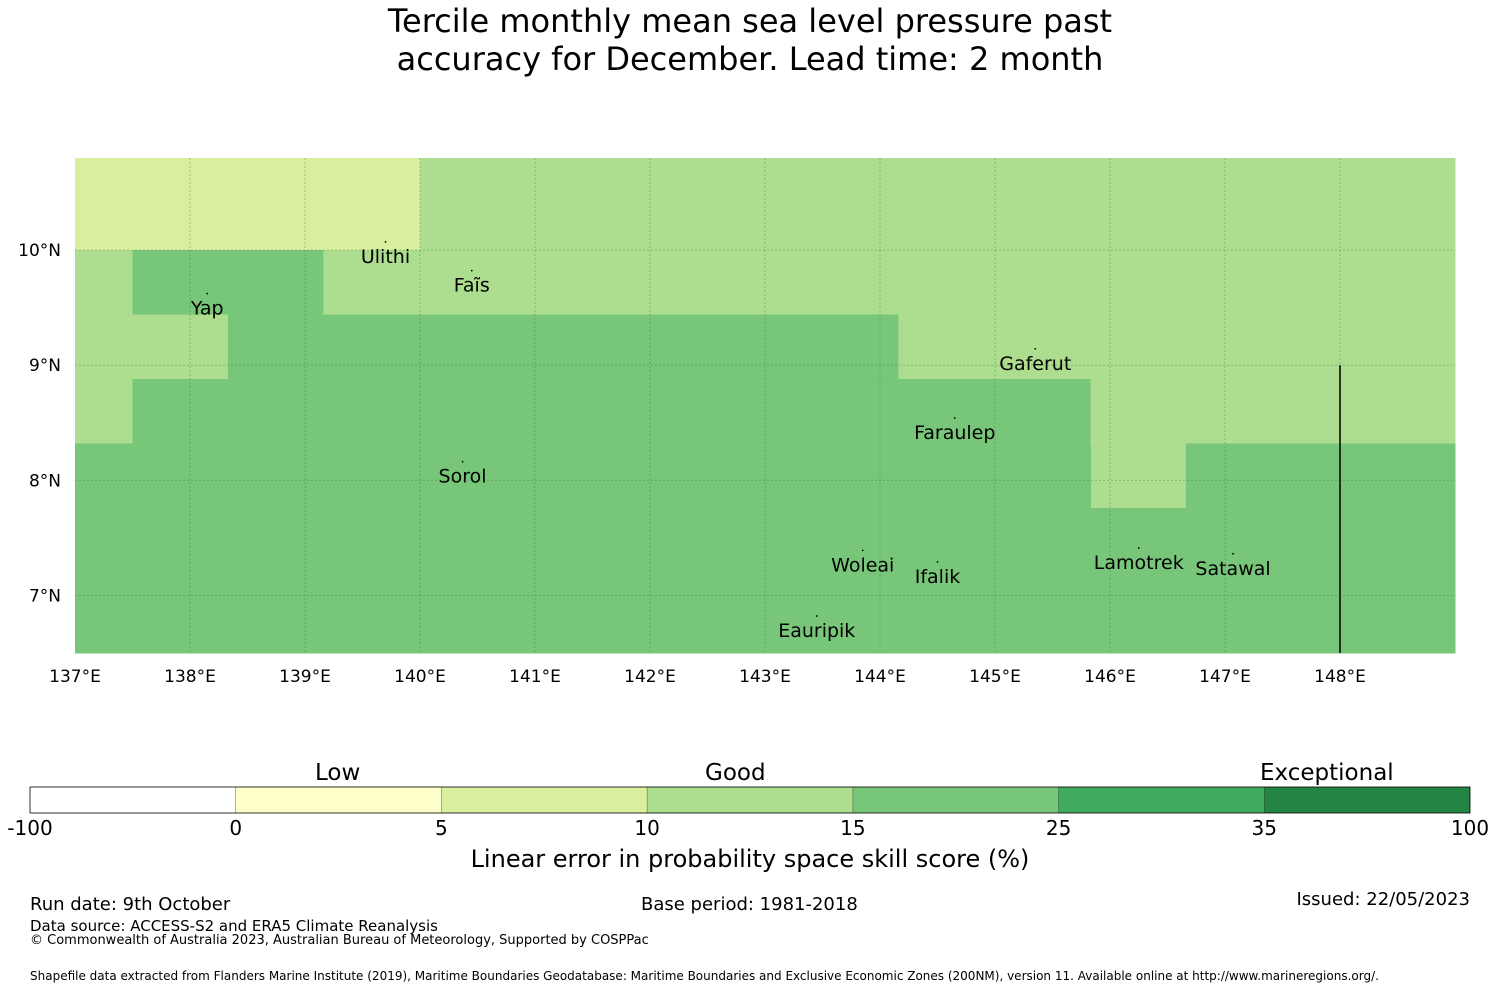 The image size is (1500, 990). Describe the element at coordinates (535, 677) in the screenshot. I see `lon-tick-label: 141°E` at that location.